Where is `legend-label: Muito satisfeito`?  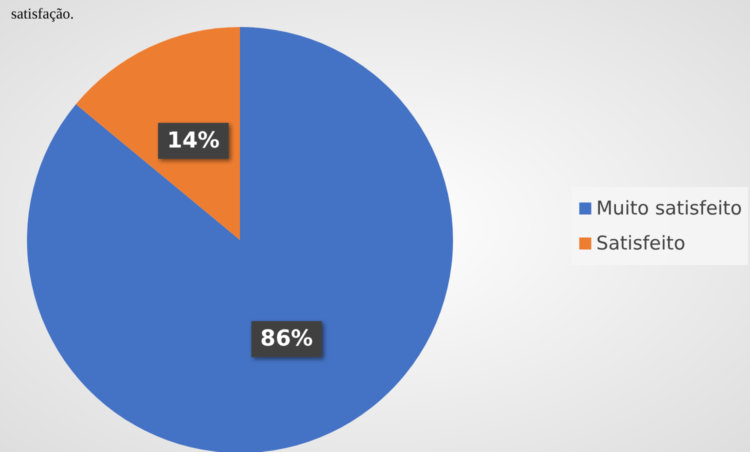 legend-label: Muito satisfeito is located at coordinates (669, 209).